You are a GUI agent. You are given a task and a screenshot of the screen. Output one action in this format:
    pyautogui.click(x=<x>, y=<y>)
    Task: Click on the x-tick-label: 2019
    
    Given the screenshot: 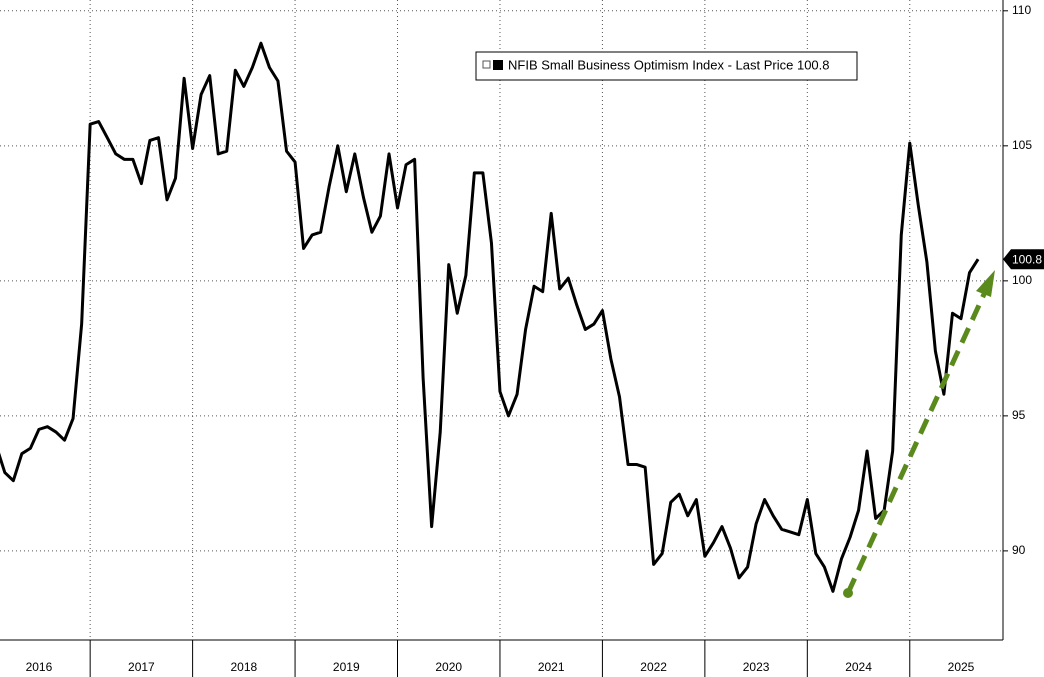 What is the action you would take?
    pyautogui.click(x=346, y=667)
    